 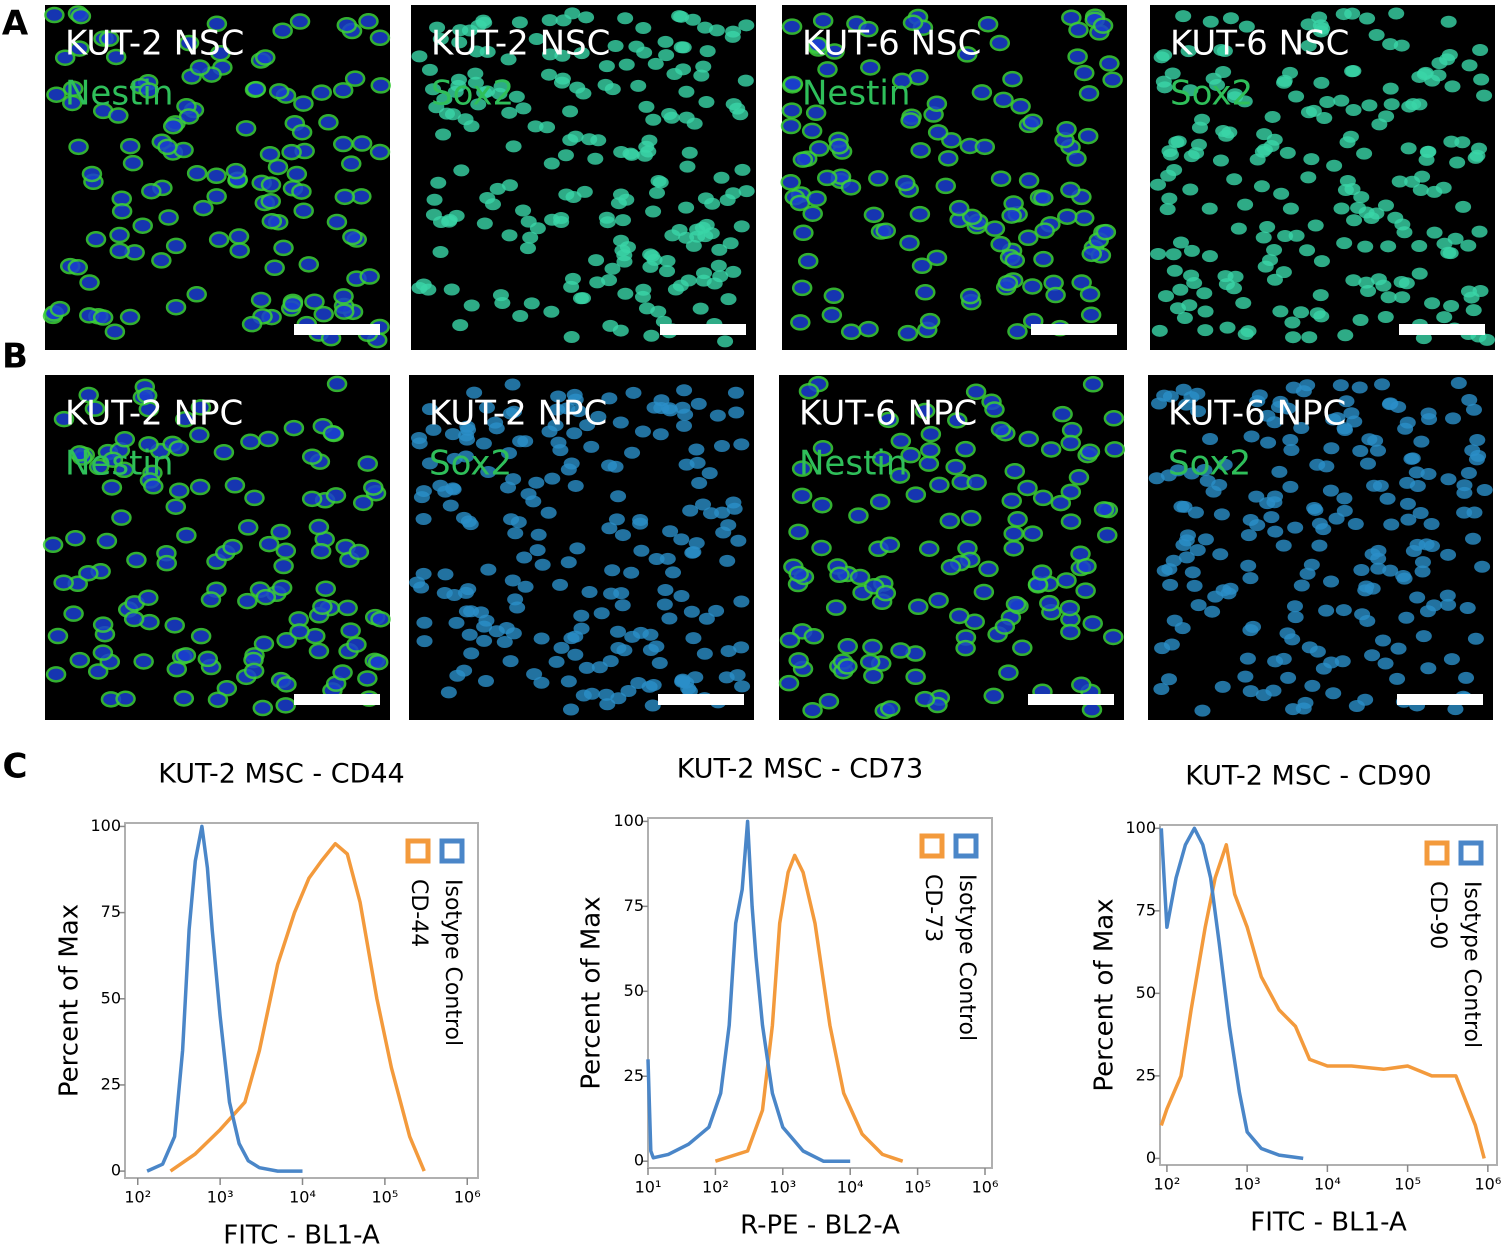 I want to click on y-tick-label: 50, so click(x=111, y=997).